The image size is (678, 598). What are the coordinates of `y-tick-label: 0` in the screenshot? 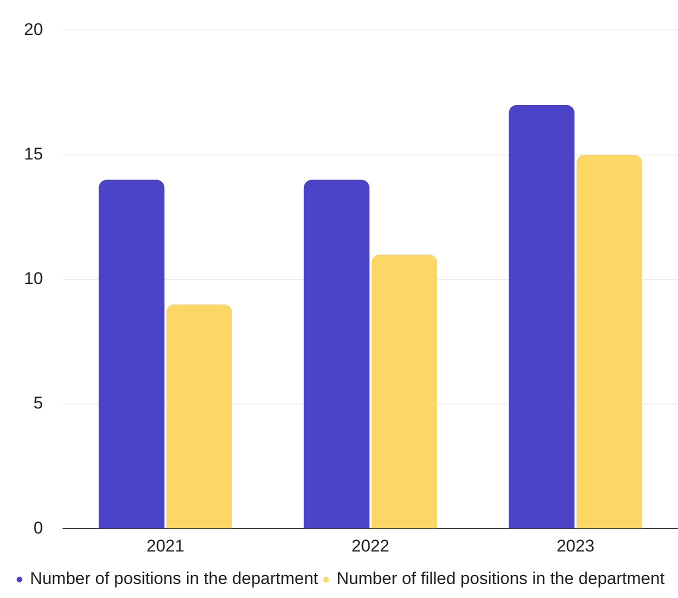 It's located at (38, 528).